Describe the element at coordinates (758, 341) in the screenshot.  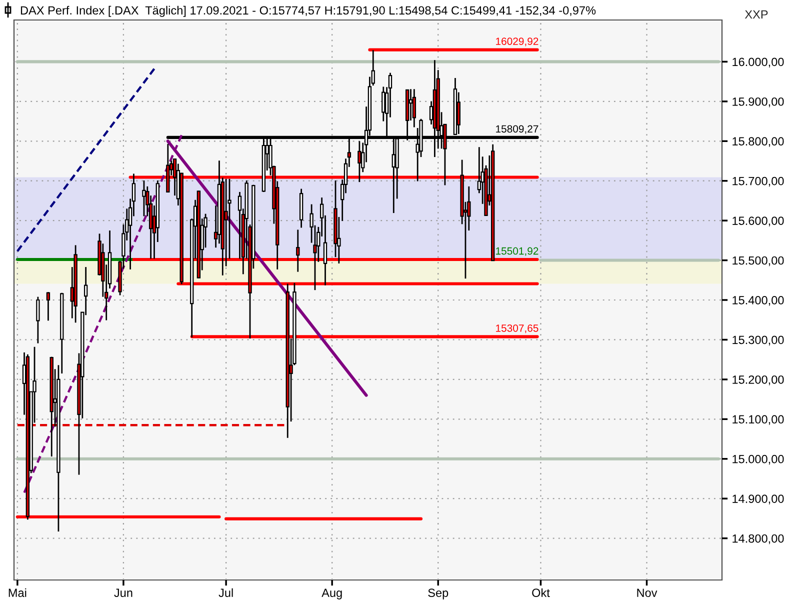
I see `y-tick-label: 15.300,00` at that location.